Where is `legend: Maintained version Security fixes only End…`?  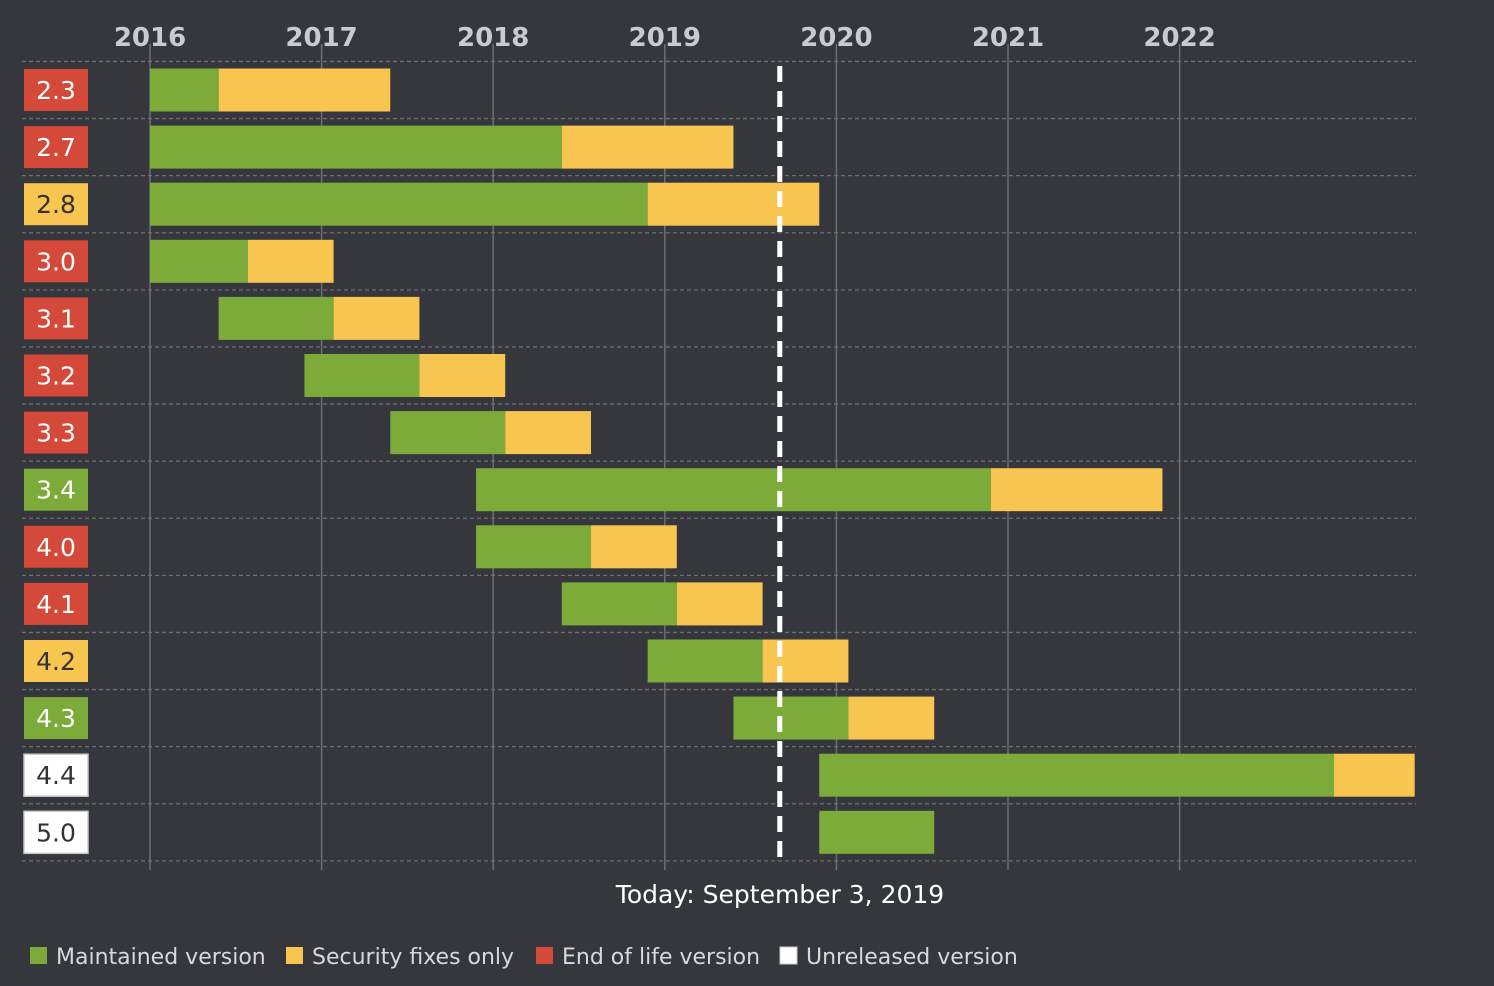
legend: Maintained version Security fixes only End… is located at coordinates (524, 957).